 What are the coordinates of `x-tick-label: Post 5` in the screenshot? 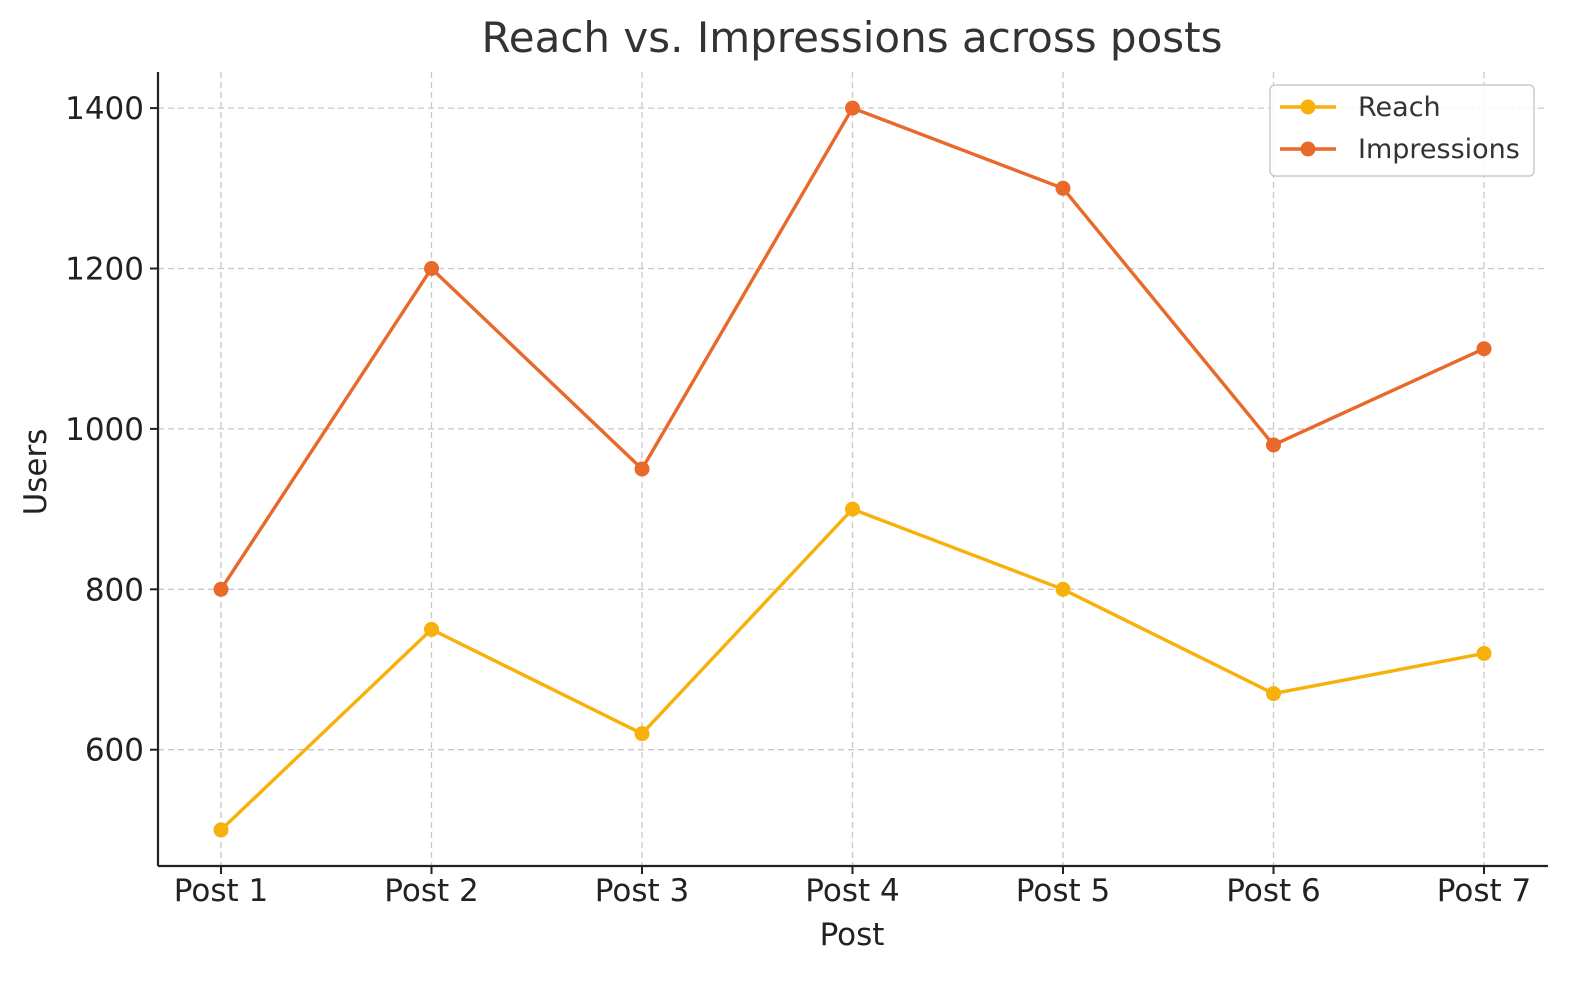 It's located at (1063, 891).